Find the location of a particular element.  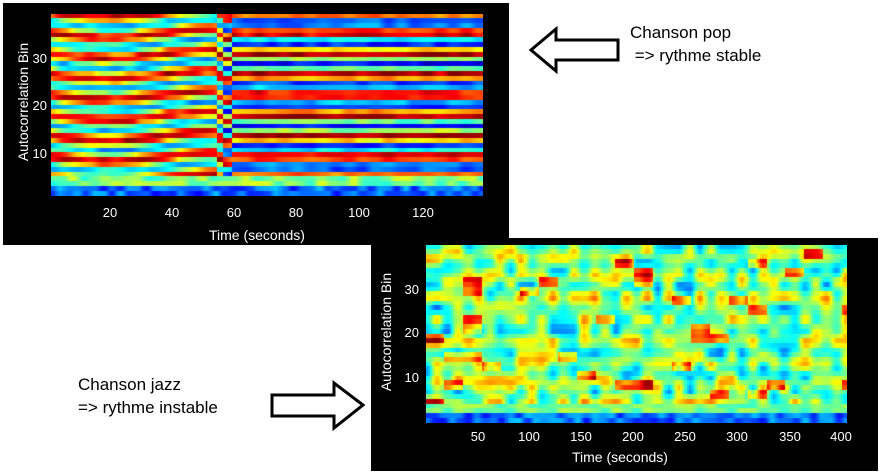

jazz-y-tick: 20 is located at coordinates (411, 332).